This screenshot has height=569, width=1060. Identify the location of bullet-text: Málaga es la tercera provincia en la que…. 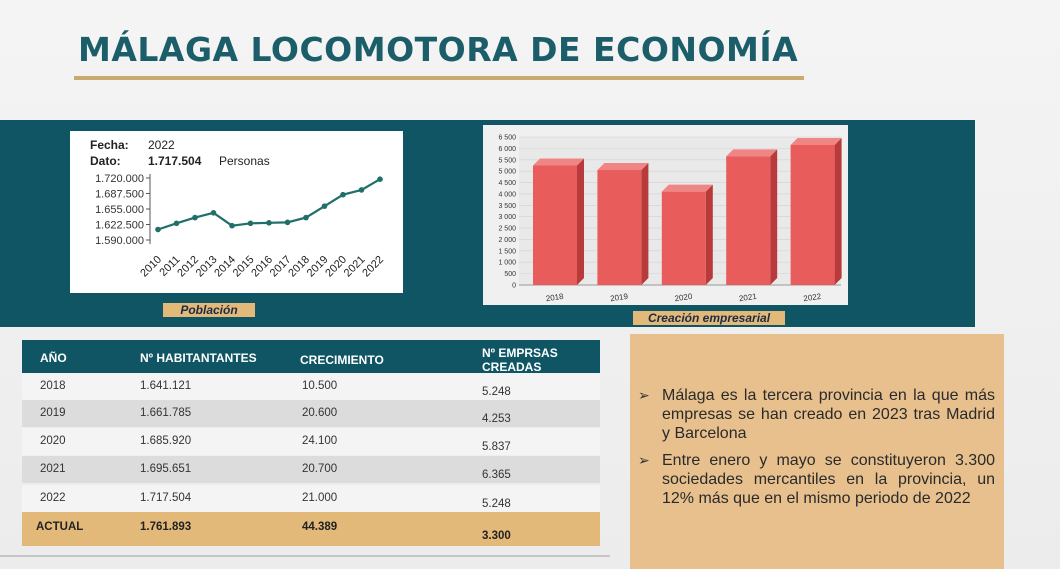
(828, 414).